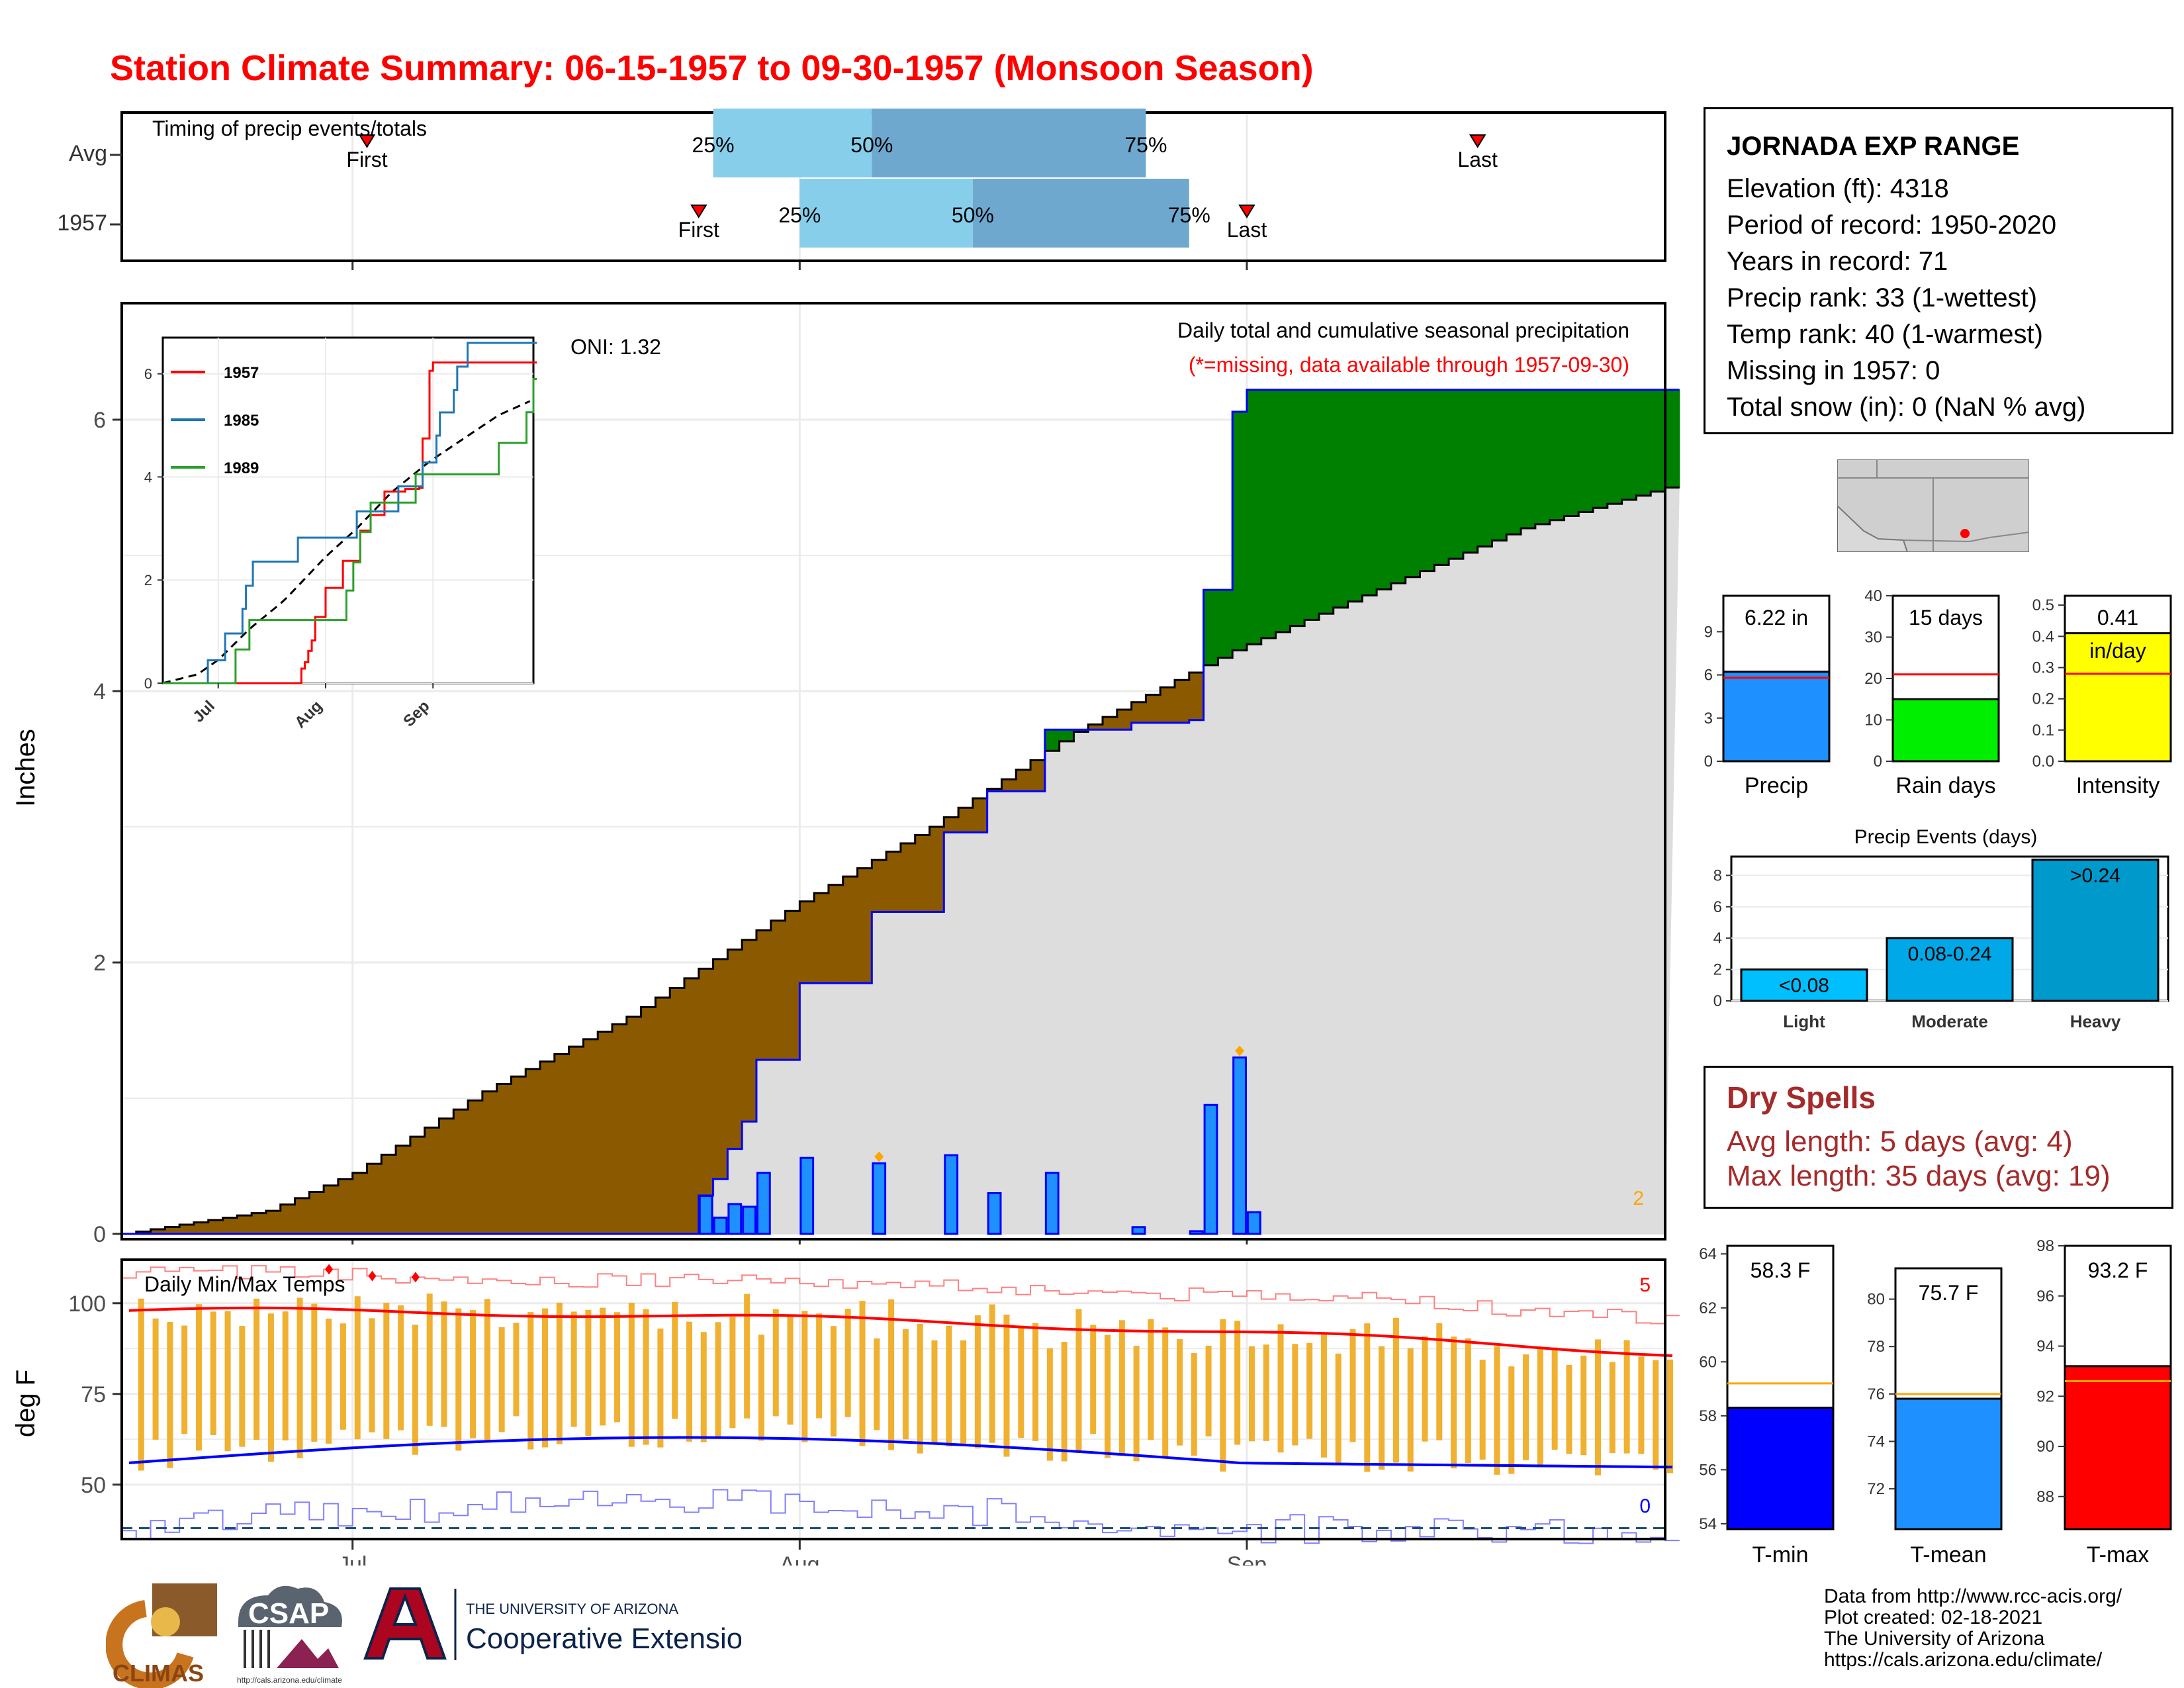  What do you see at coordinates (1906, 407) in the screenshot?
I see `station-snow: Total snow (in): 0 (NaN % avg)` at bounding box center [1906, 407].